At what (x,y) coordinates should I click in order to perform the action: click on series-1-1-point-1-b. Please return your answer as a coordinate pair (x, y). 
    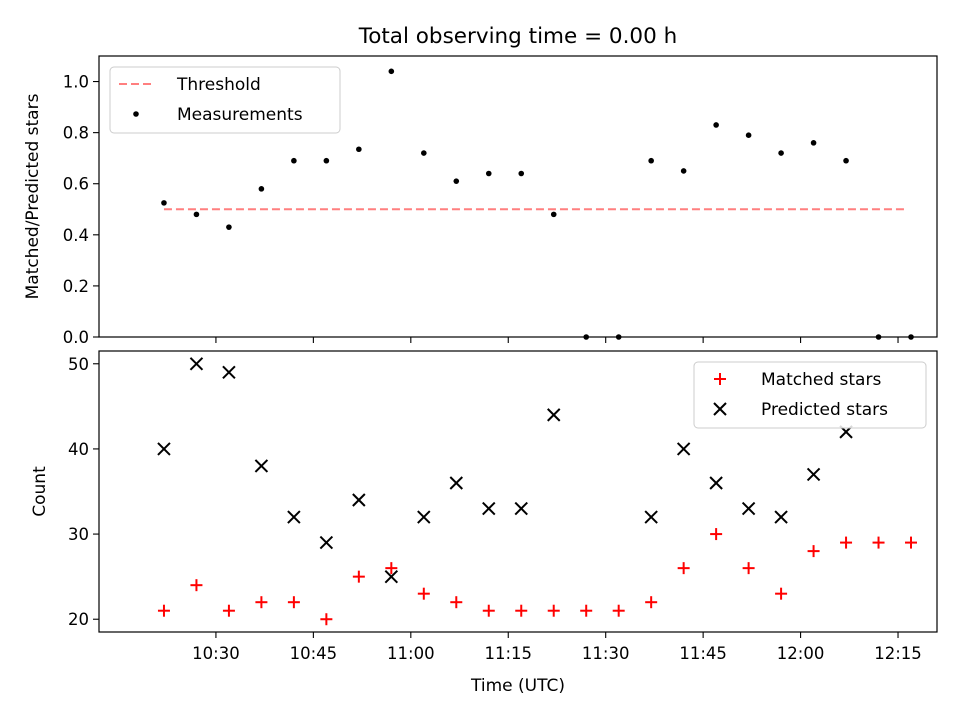
    Looking at the image, I should click on (196, 364).